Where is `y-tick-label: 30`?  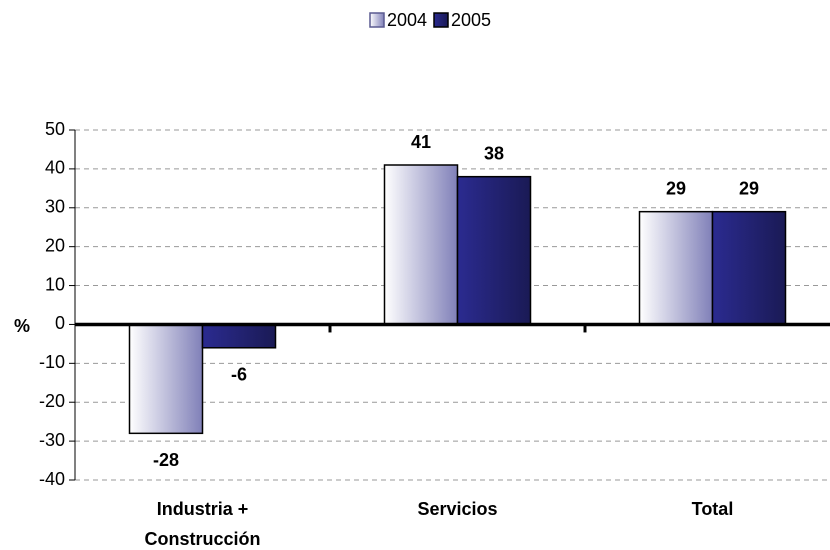
y-tick-label: 30 is located at coordinates (55, 207).